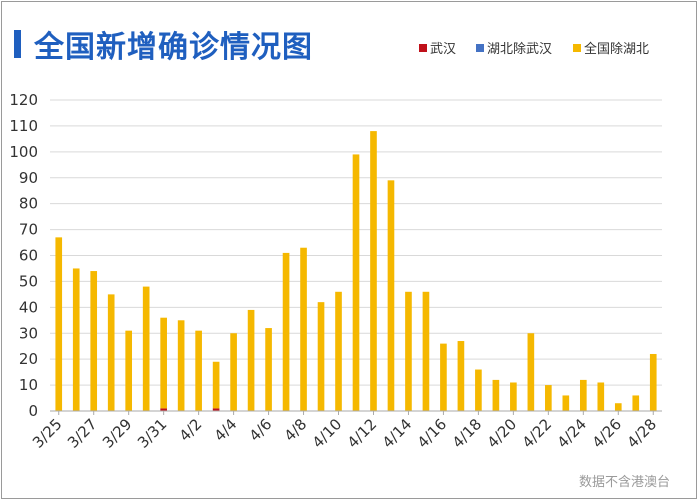 This screenshot has height=502, width=700. I want to click on legend-swatch-wuhan, so click(423, 48).